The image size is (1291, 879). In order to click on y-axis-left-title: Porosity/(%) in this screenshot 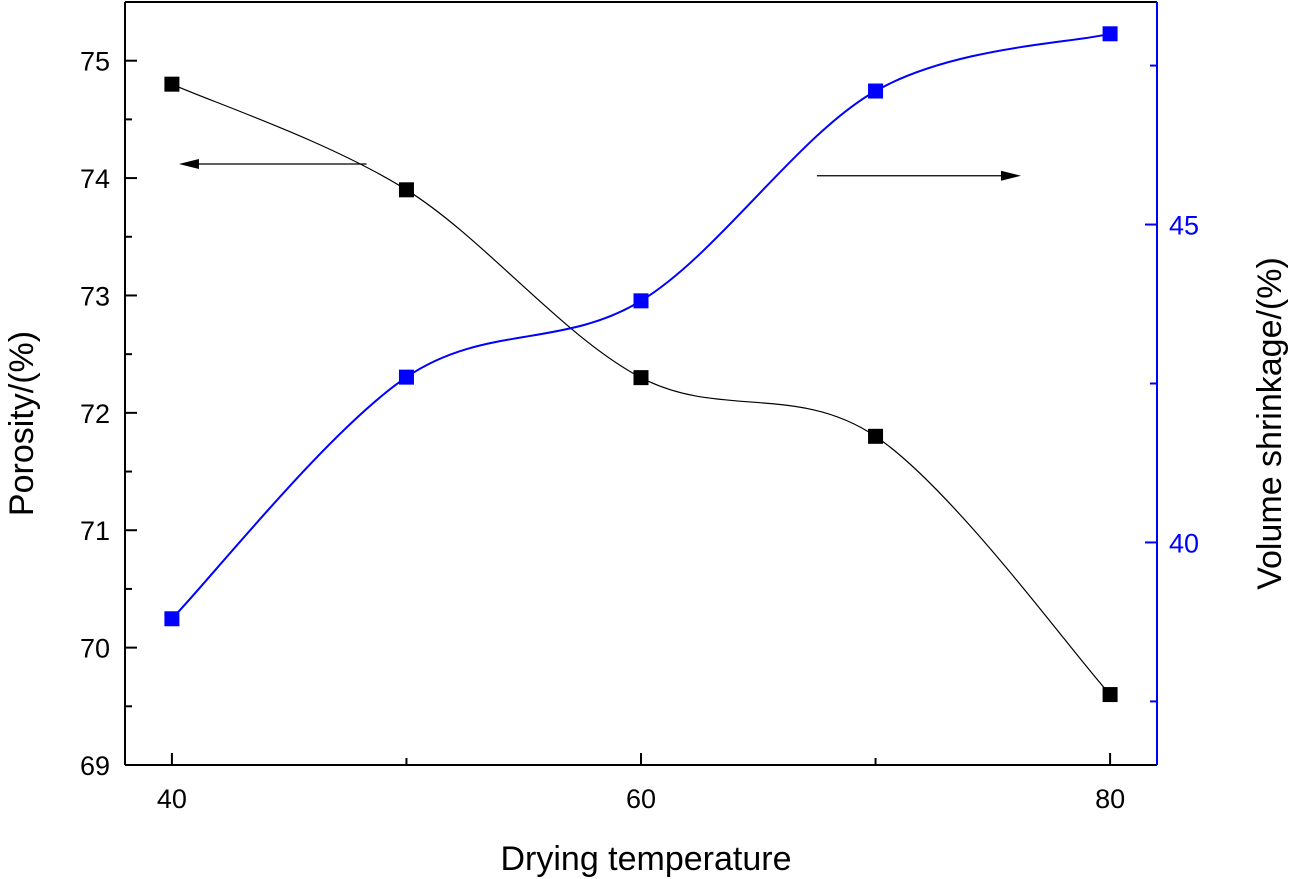, I will do `click(22, 423)`.